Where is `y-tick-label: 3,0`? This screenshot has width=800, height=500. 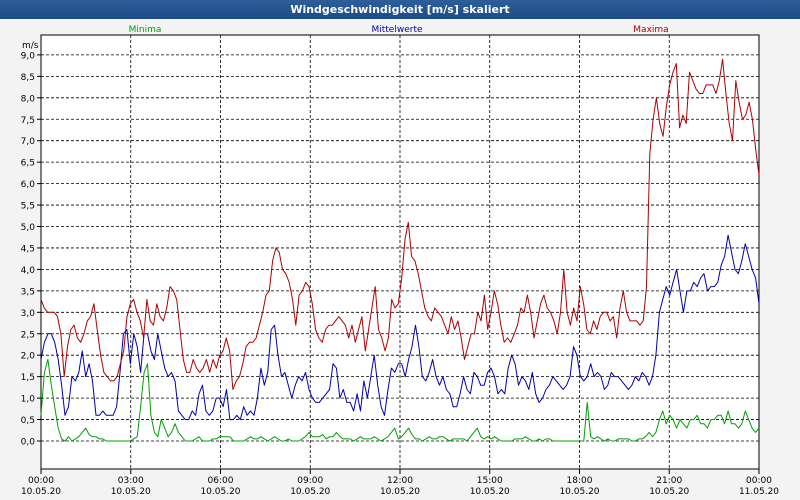
y-tick-label: 3,0 is located at coordinates (28, 314).